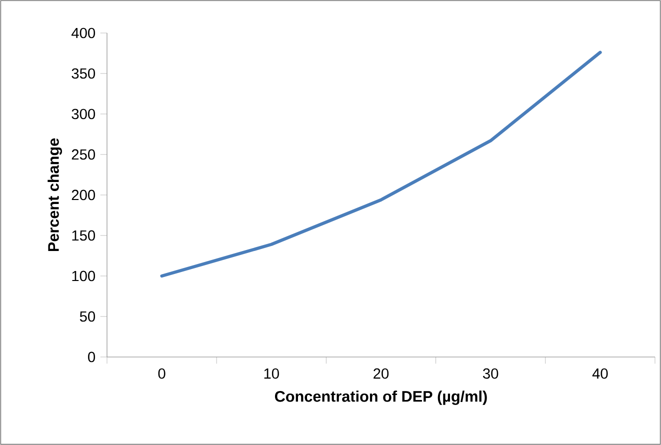 The width and height of the screenshot is (661, 445). Describe the element at coordinates (55, 195) in the screenshot. I see `y-axis-title: Percent change` at that location.